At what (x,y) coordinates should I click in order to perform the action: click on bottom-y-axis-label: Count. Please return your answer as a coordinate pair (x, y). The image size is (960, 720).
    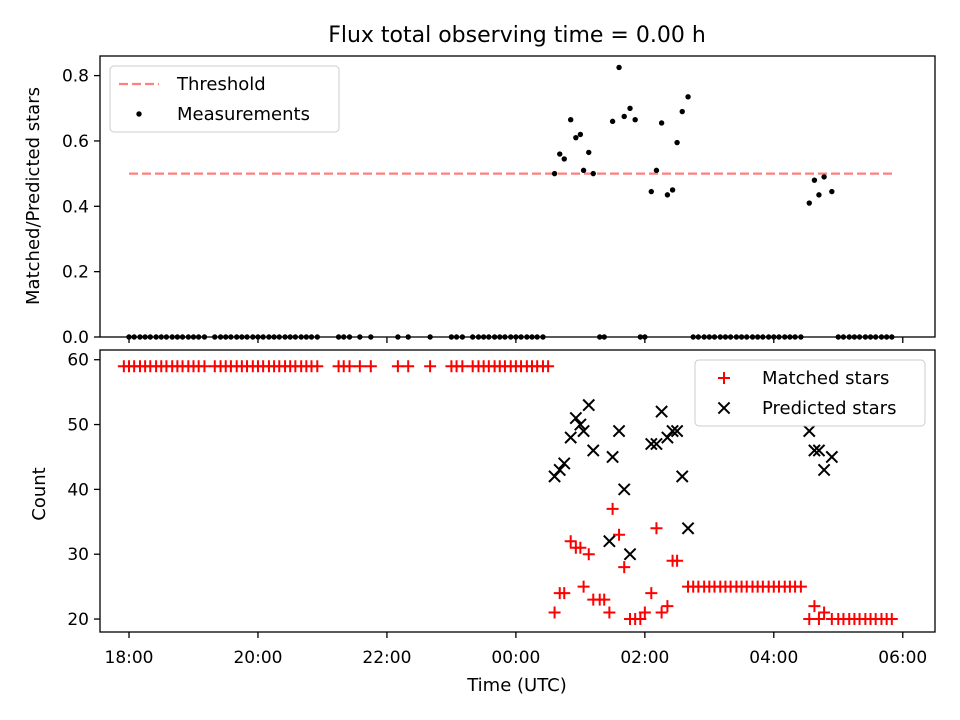
    Looking at the image, I should click on (39, 493).